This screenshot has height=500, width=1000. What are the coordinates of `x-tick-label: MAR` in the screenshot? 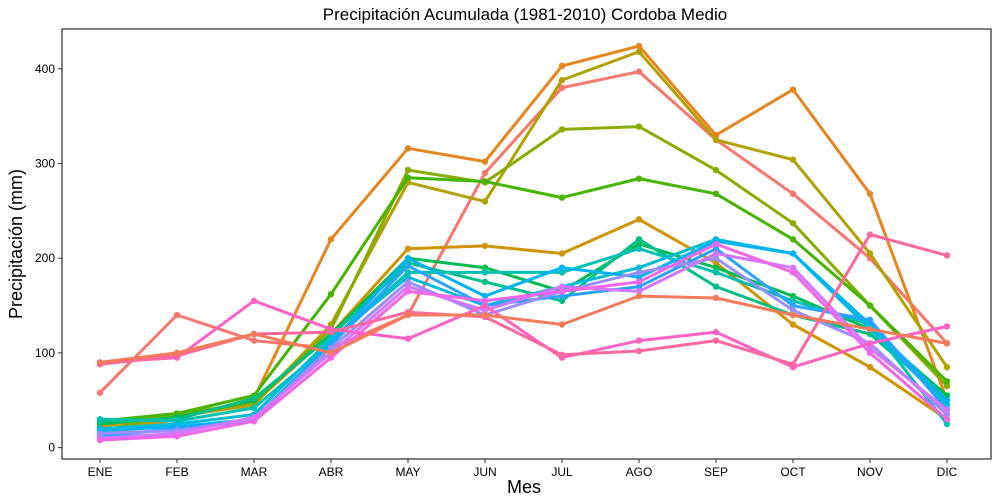 It's located at (254, 472).